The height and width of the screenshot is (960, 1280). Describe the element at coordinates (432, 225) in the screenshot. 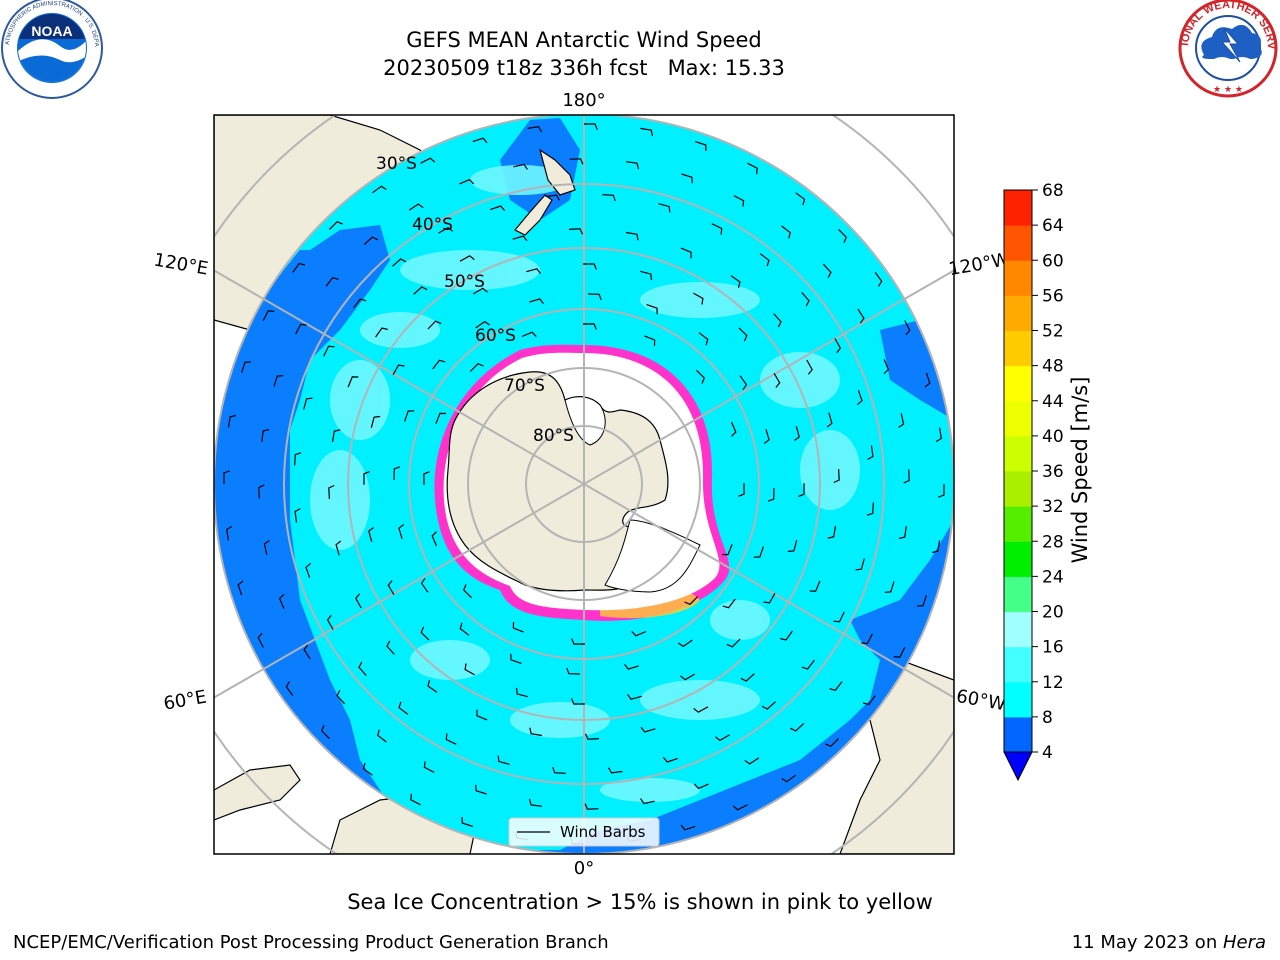

I see `lat-label-40s: 40°S` at that location.